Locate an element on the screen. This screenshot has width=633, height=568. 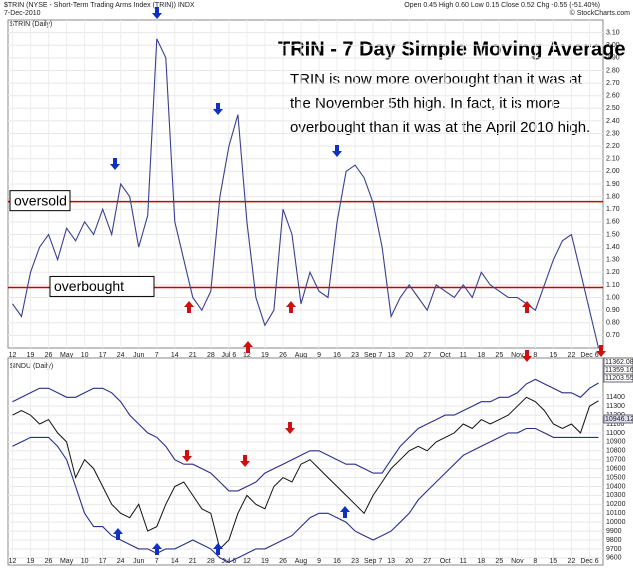
y-tick-label: 2.00 is located at coordinates (613, 171).